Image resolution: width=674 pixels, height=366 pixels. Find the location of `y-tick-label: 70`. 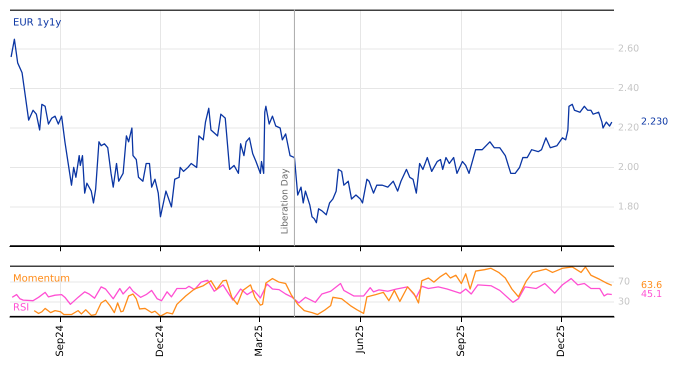

y-tick-label: 70 is located at coordinates (624, 282).